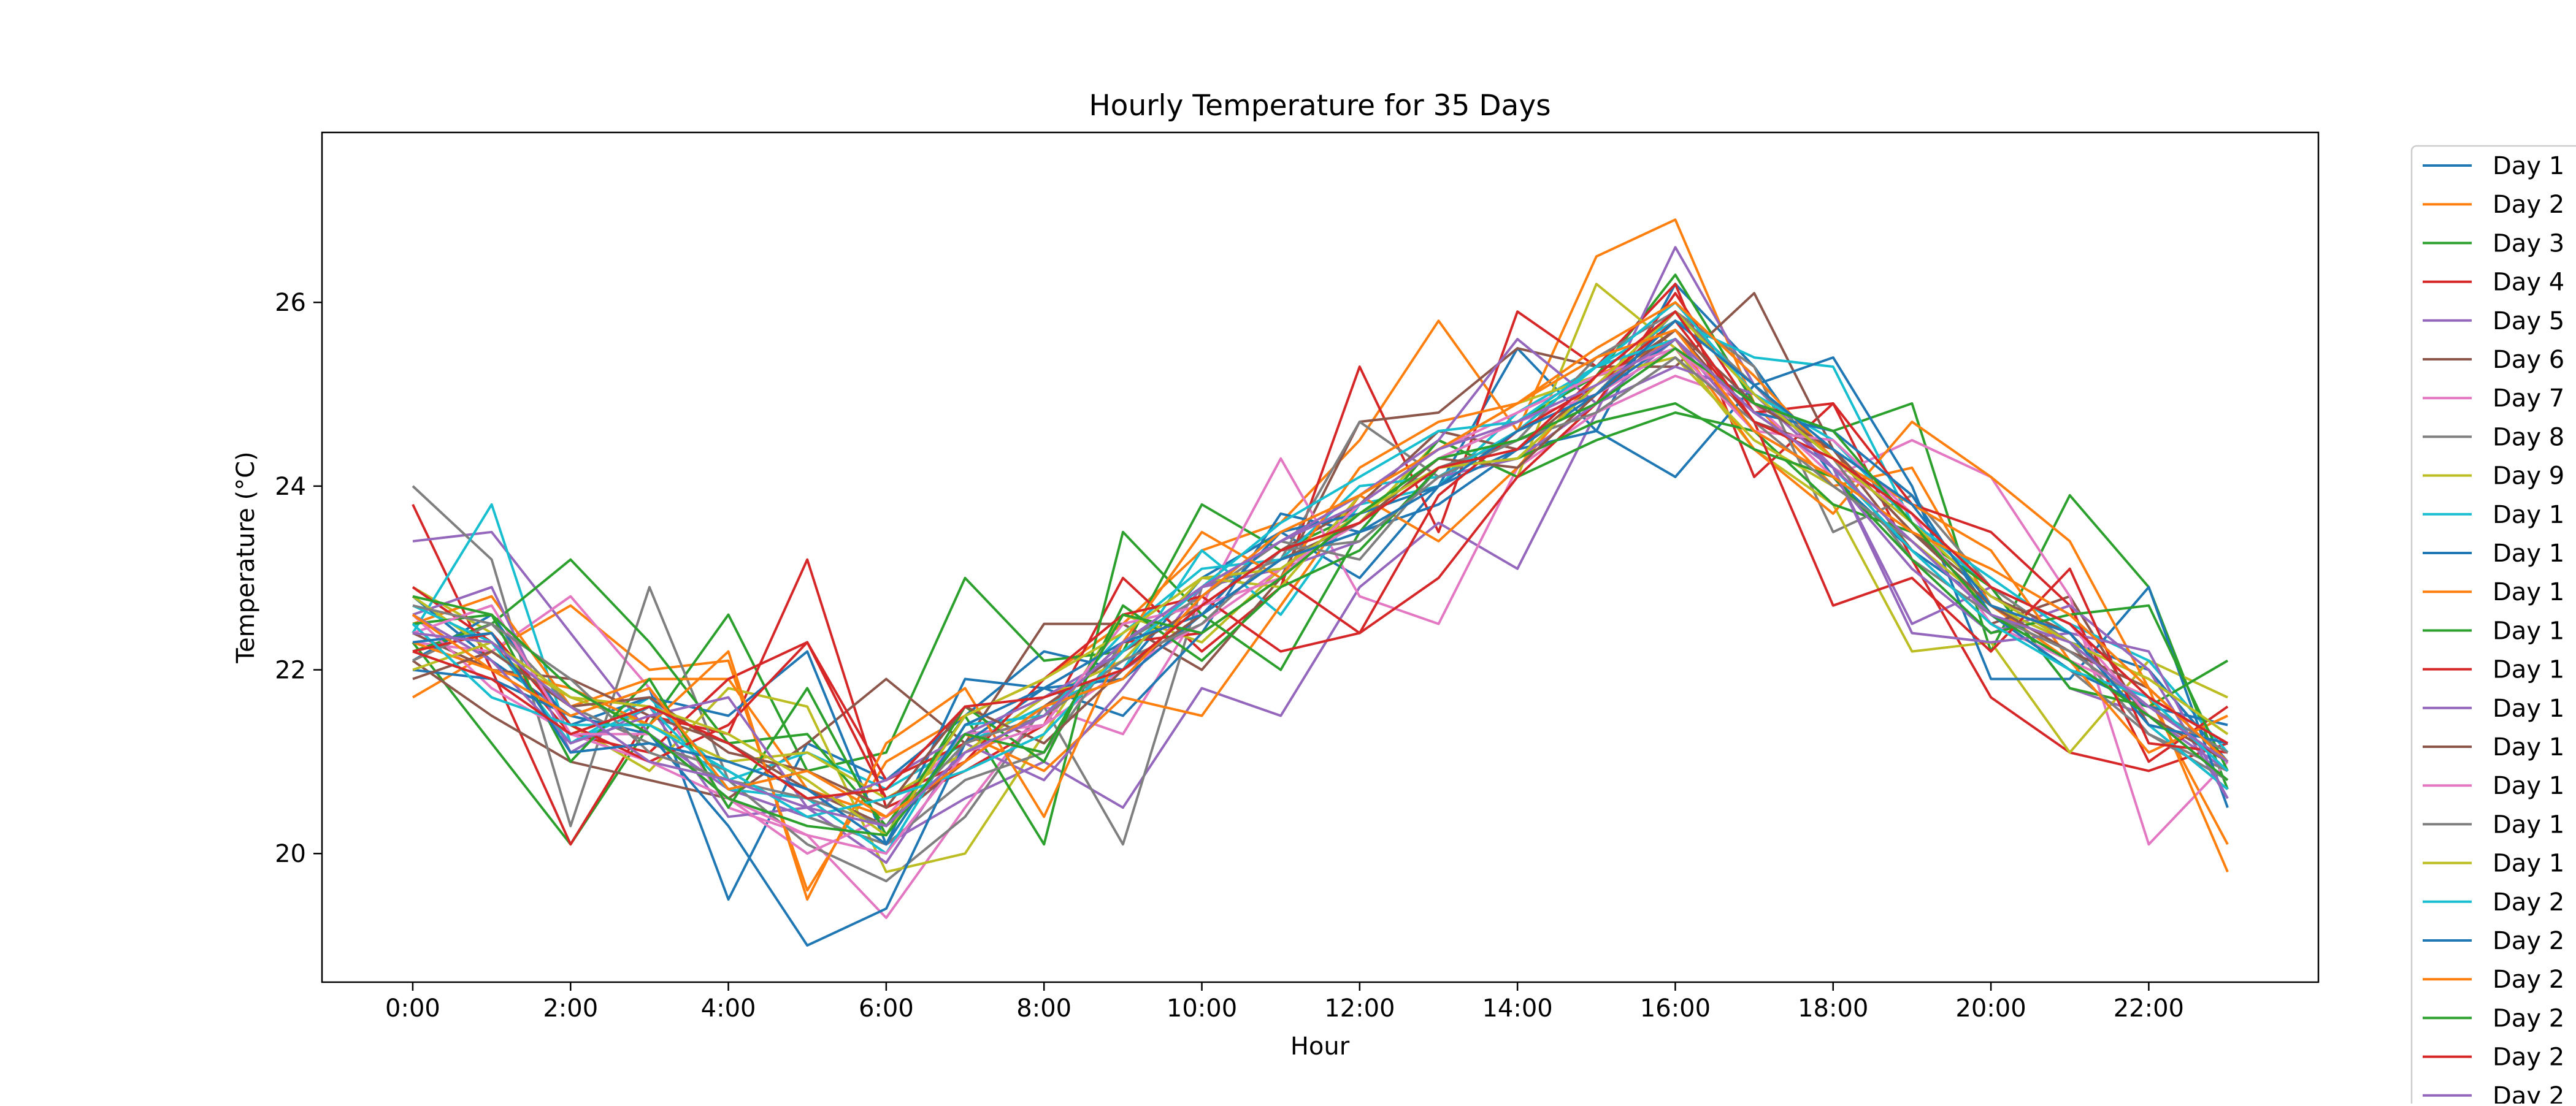  What do you see at coordinates (412, 1008) in the screenshot?
I see `x-tick-label: 0:00` at bounding box center [412, 1008].